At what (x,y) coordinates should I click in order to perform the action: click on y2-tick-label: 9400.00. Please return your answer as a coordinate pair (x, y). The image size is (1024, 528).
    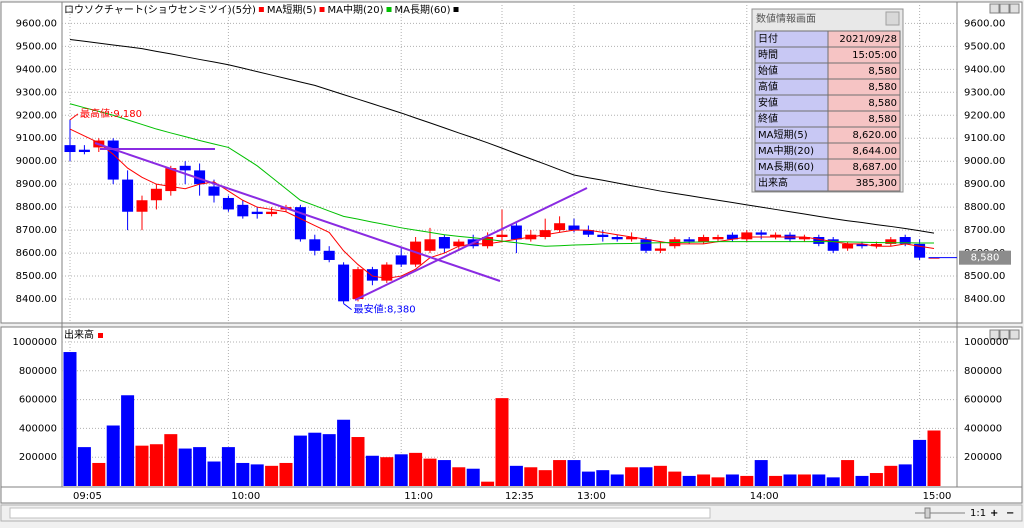
    Looking at the image, I should click on (984, 69).